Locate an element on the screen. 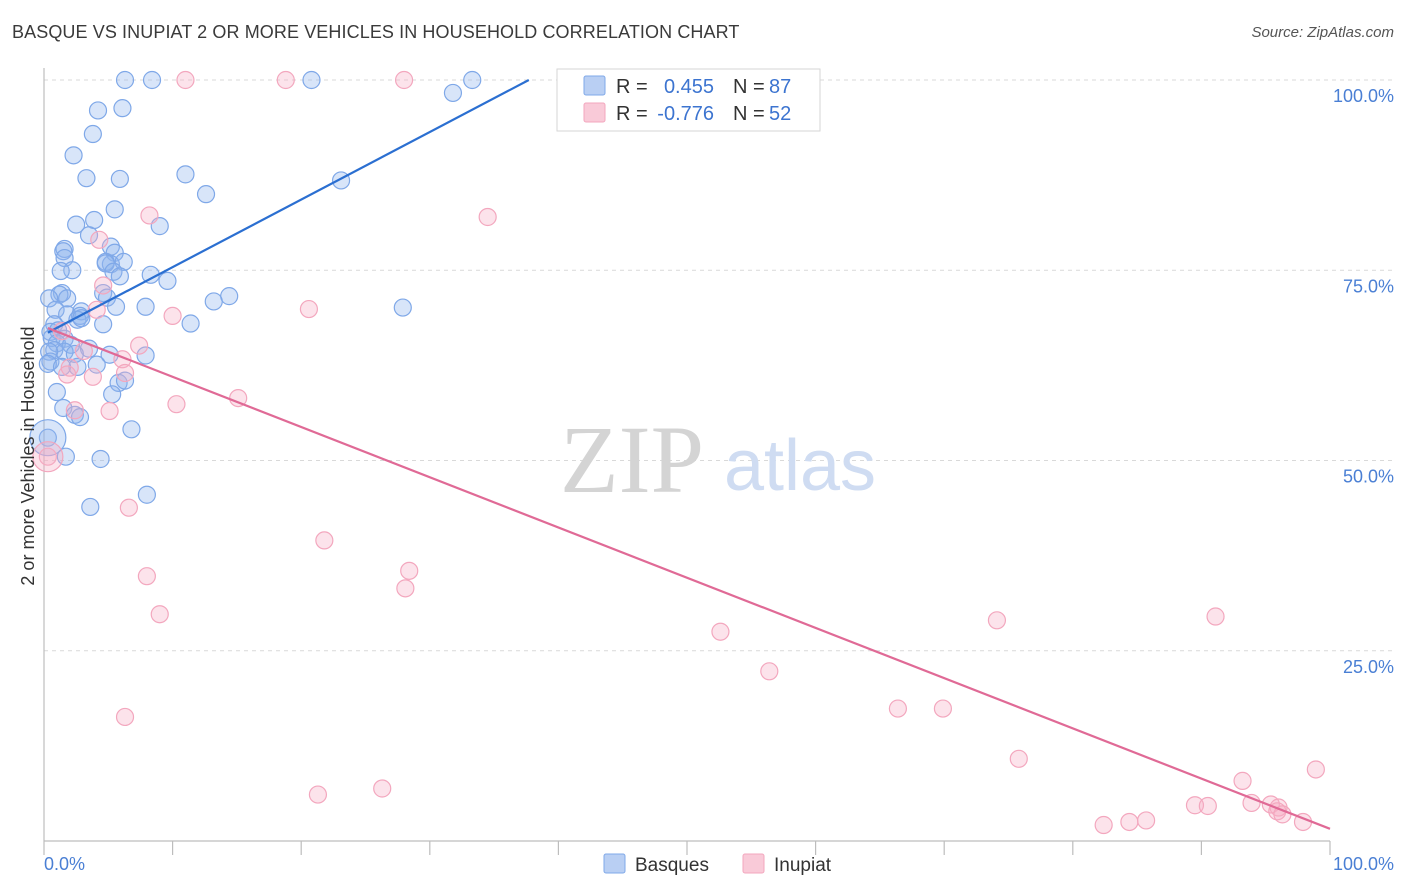 Image resolution: width=1406 pixels, height=892 pixels. source-label: Source: ZipAtlas.com is located at coordinates (1322, 32).